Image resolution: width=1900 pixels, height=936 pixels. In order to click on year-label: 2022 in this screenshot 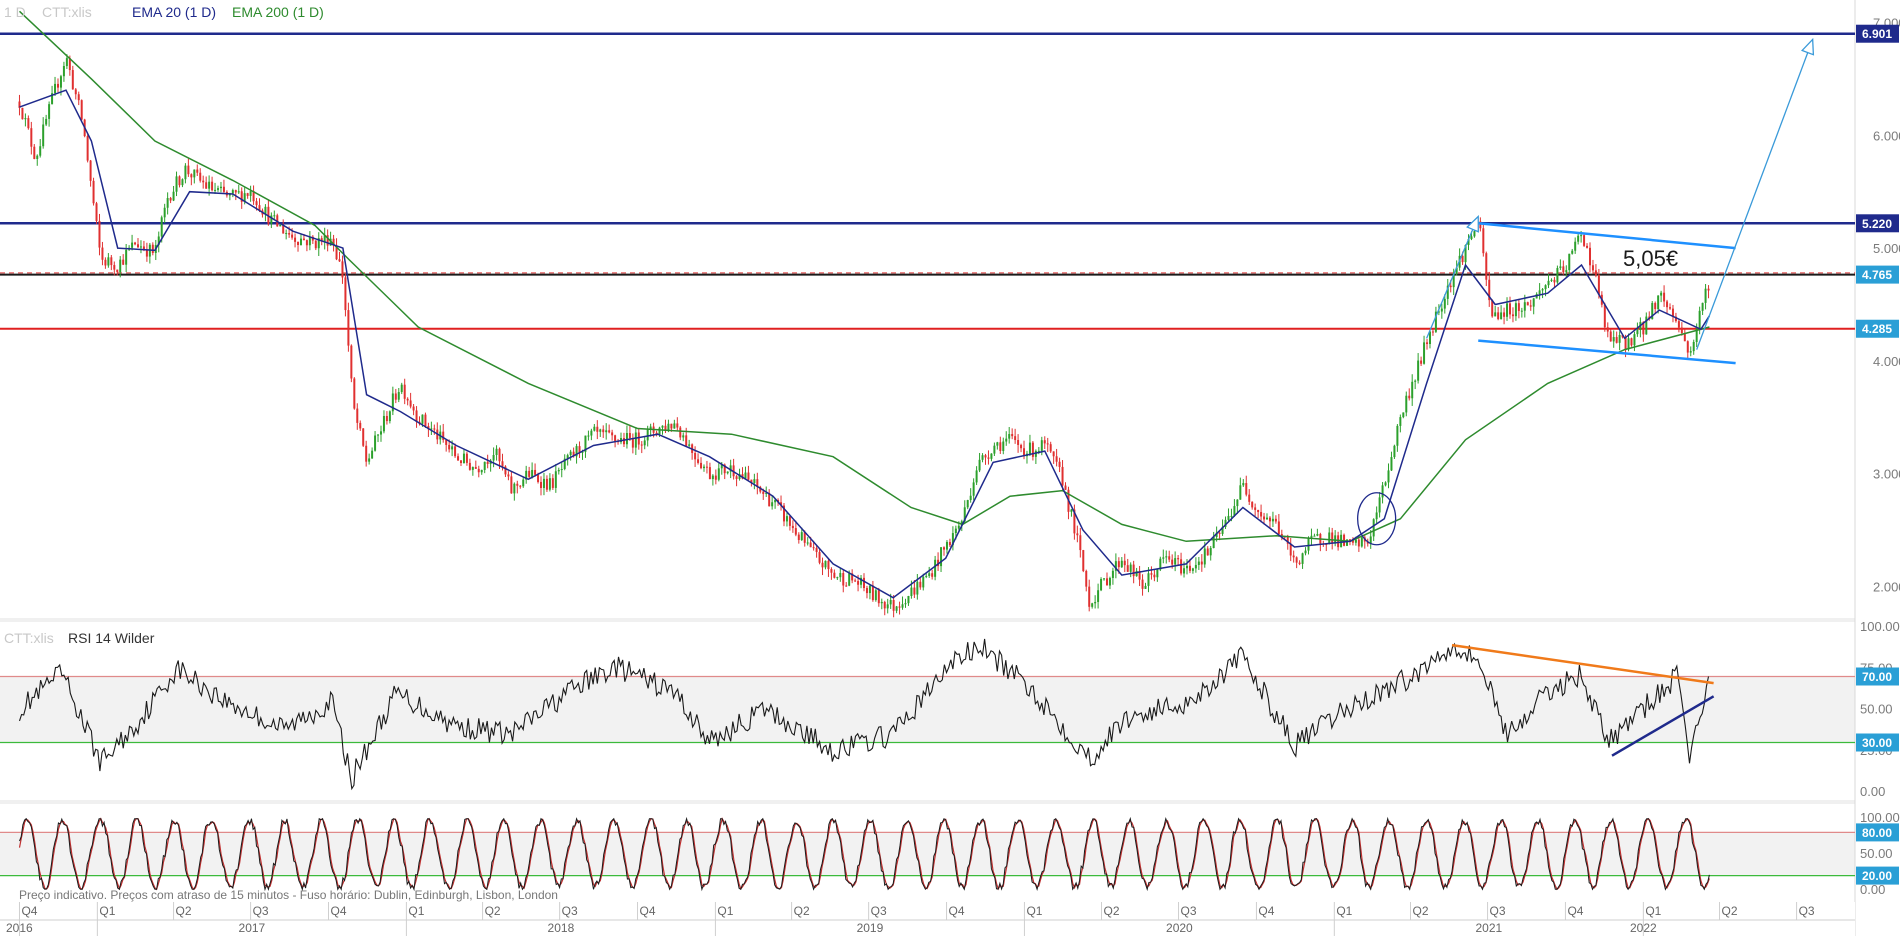, I will do `click(1643, 928)`.